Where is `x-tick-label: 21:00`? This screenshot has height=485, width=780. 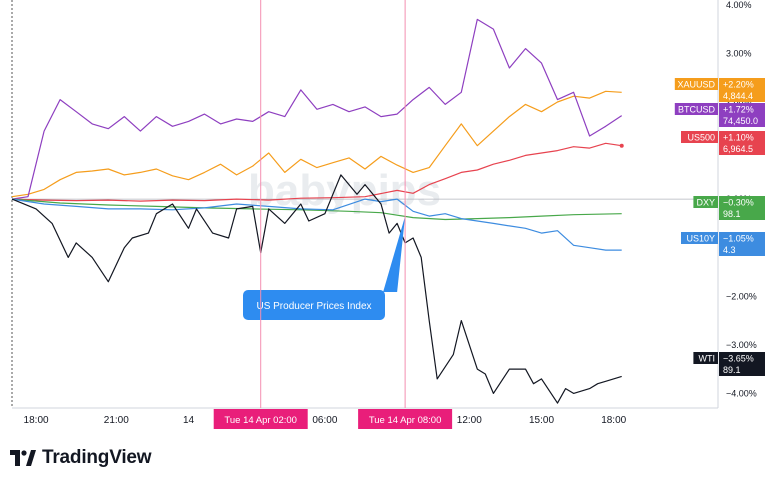 x-tick-label: 21:00 is located at coordinates (116, 420).